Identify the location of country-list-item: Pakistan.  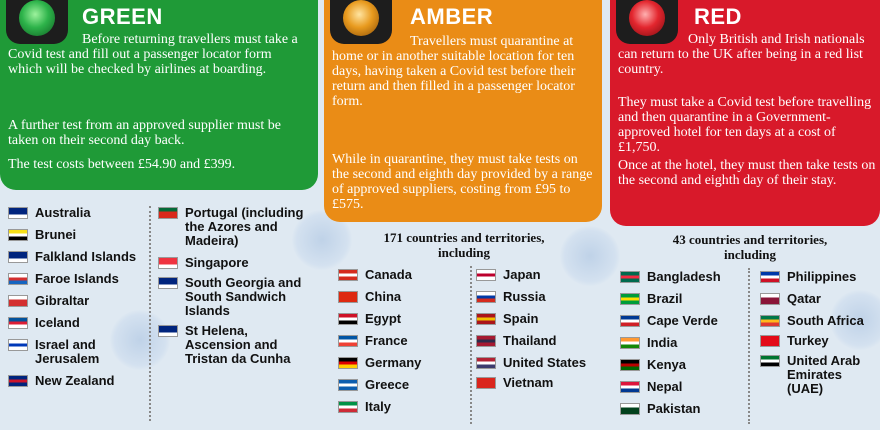
(683, 409).